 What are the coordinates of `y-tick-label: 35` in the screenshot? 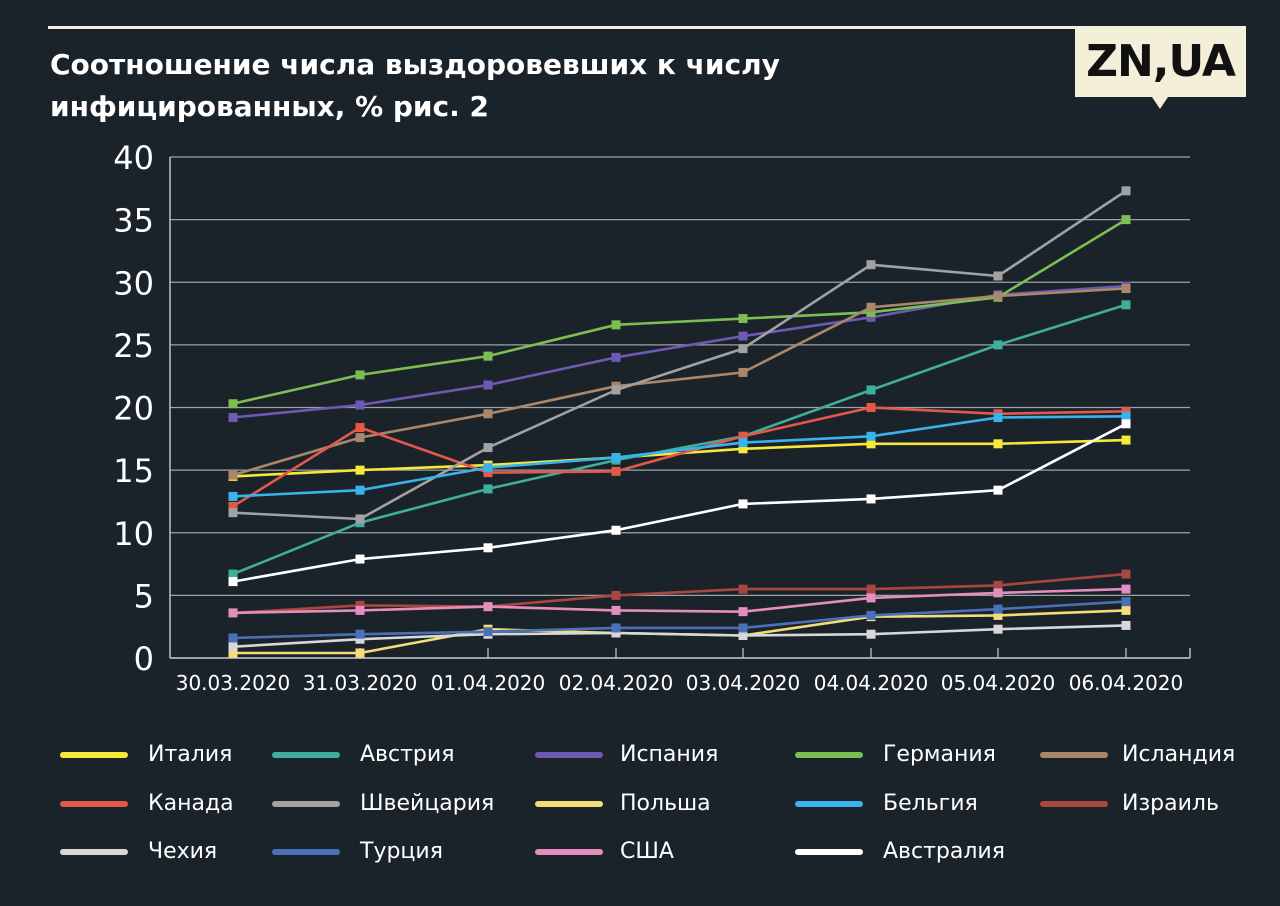 It's located at (133, 221).